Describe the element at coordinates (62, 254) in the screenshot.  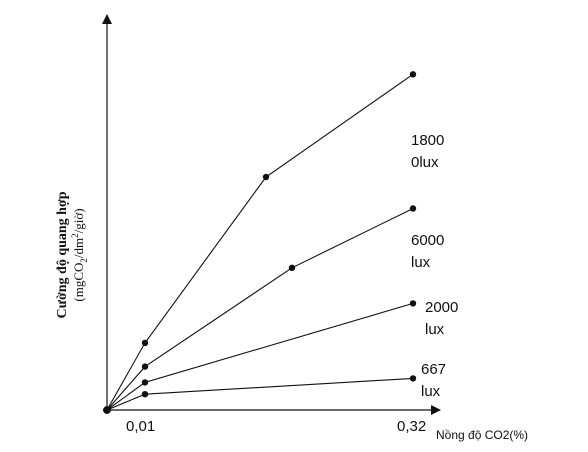
I see `y-axis-title: Cường độ quang hợp` at that location.